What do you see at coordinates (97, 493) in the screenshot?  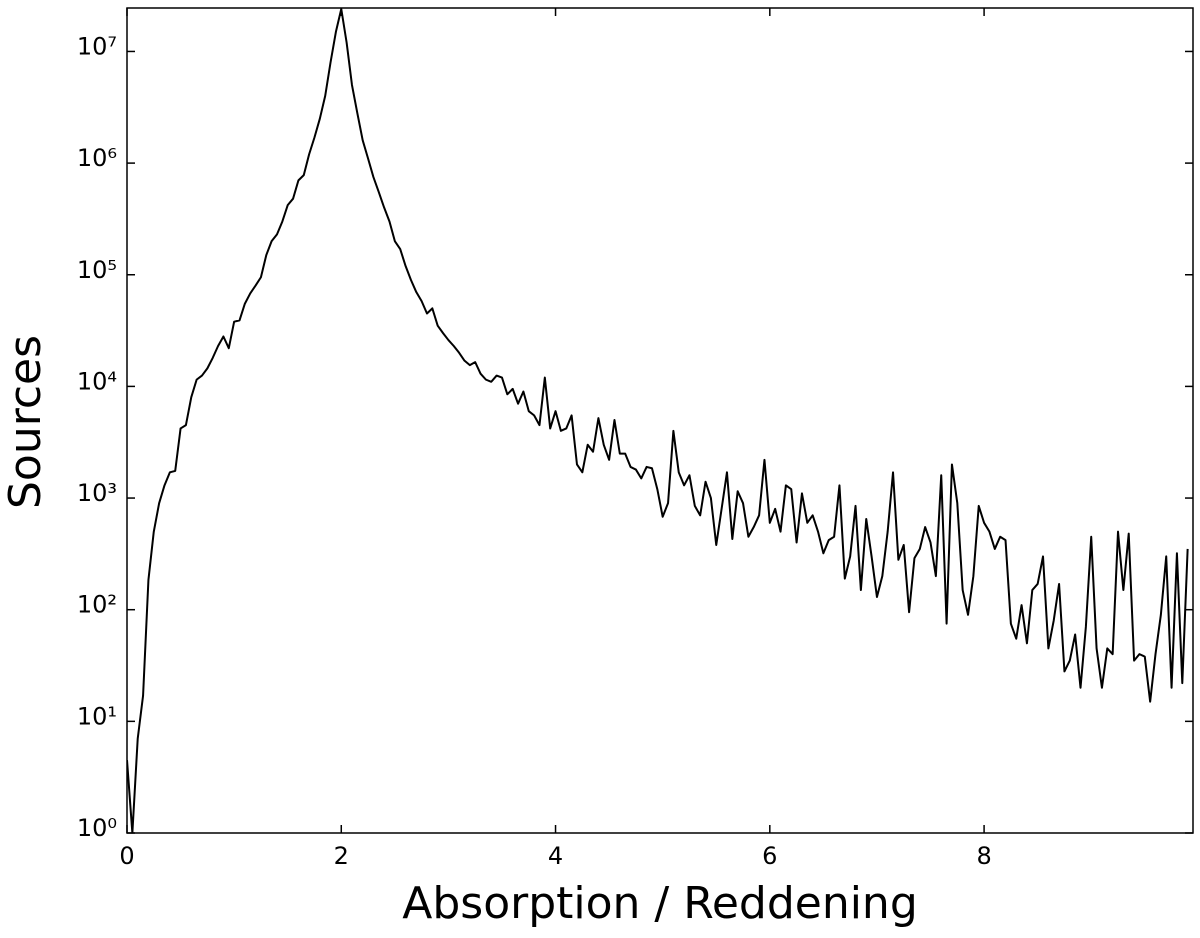 I see `y-tick-label: 10³` at bounding box center [97, 493].